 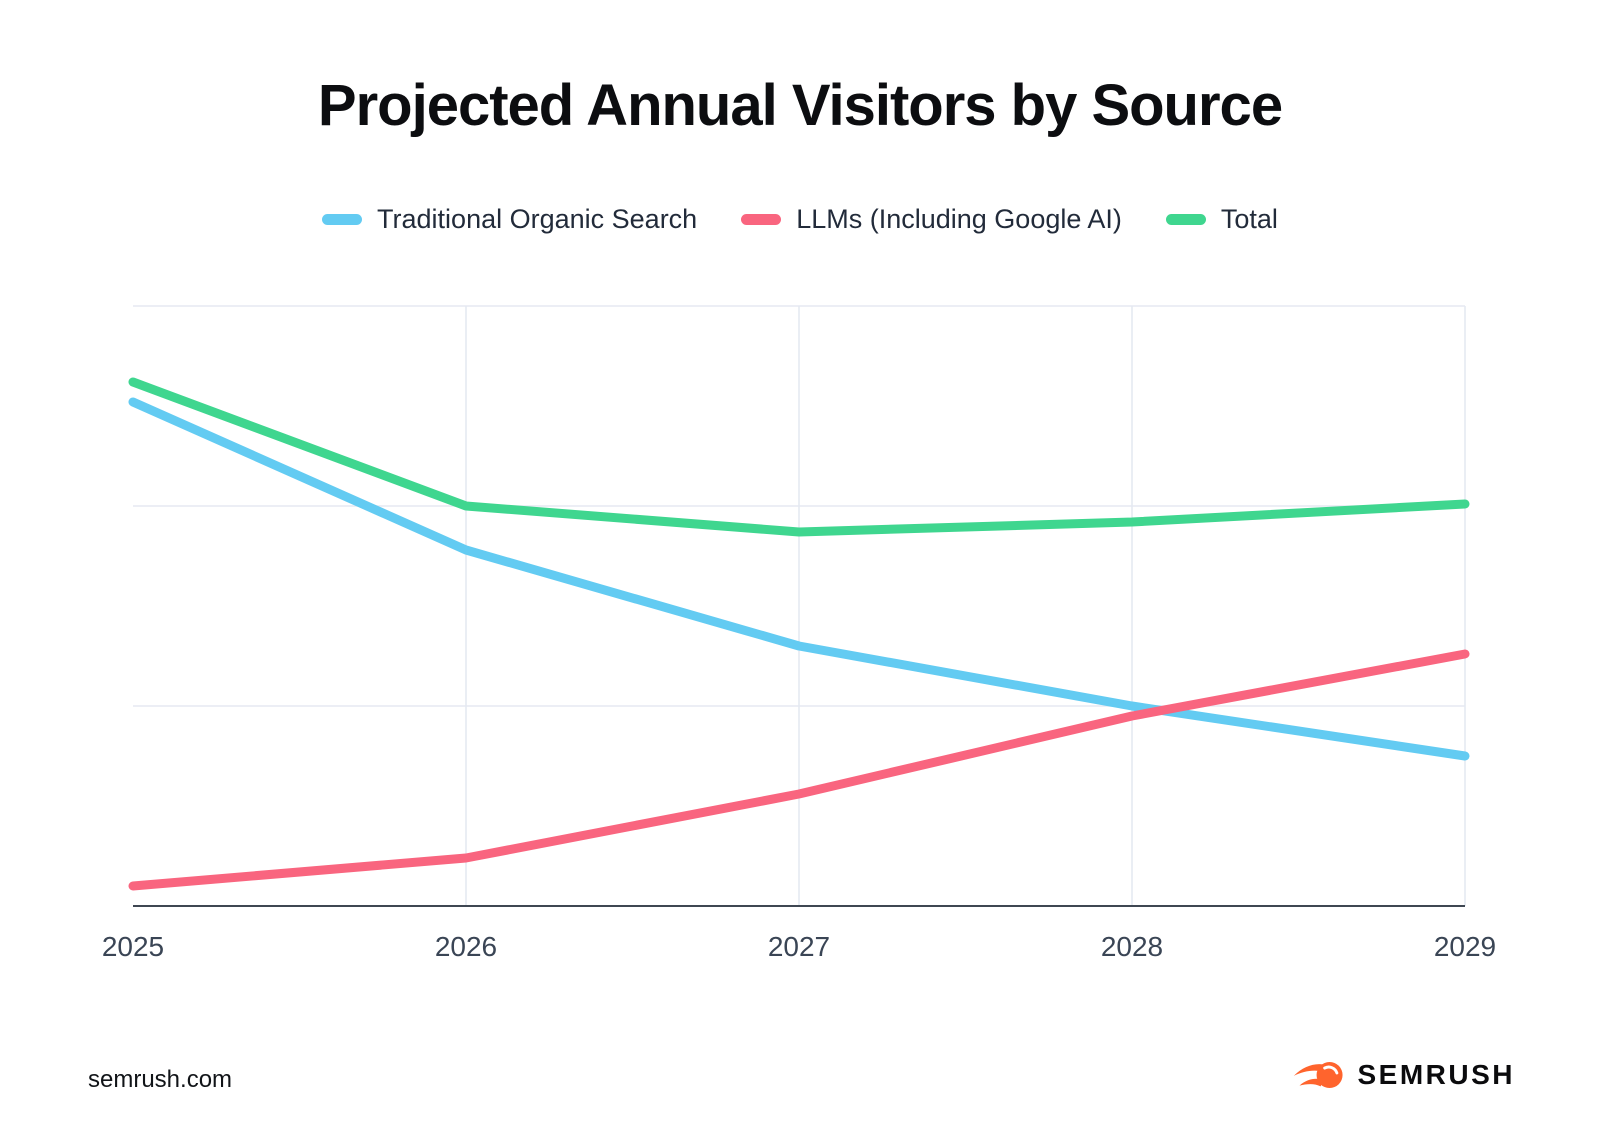 I want to click on brand-lockup: SEMRUSH, so click(x=1404, y=1075).